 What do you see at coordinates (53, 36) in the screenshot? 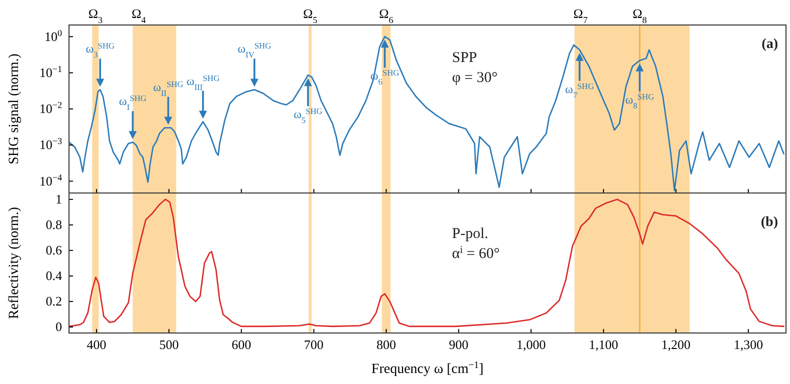
I see `y-tick-label: 10$^{0}$` at bounding box center [53, 36].